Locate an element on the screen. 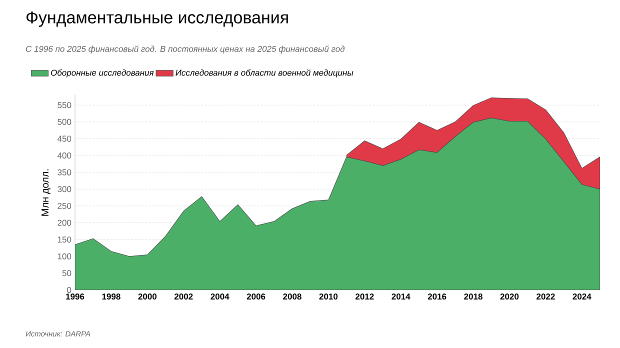 Image resolution: width=620 pixels, height=348 pixels. x-tick-label: 2020 is located at coordinates (509, 297).